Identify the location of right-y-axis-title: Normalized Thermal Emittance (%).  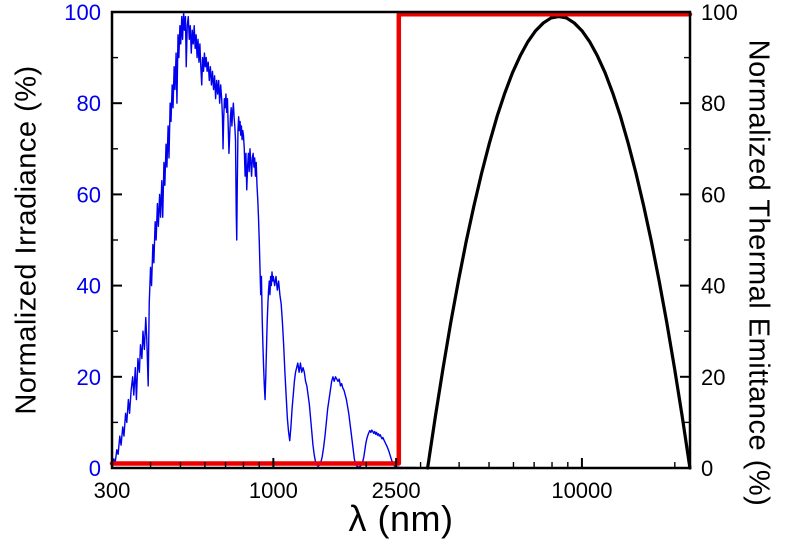
(758, 273).